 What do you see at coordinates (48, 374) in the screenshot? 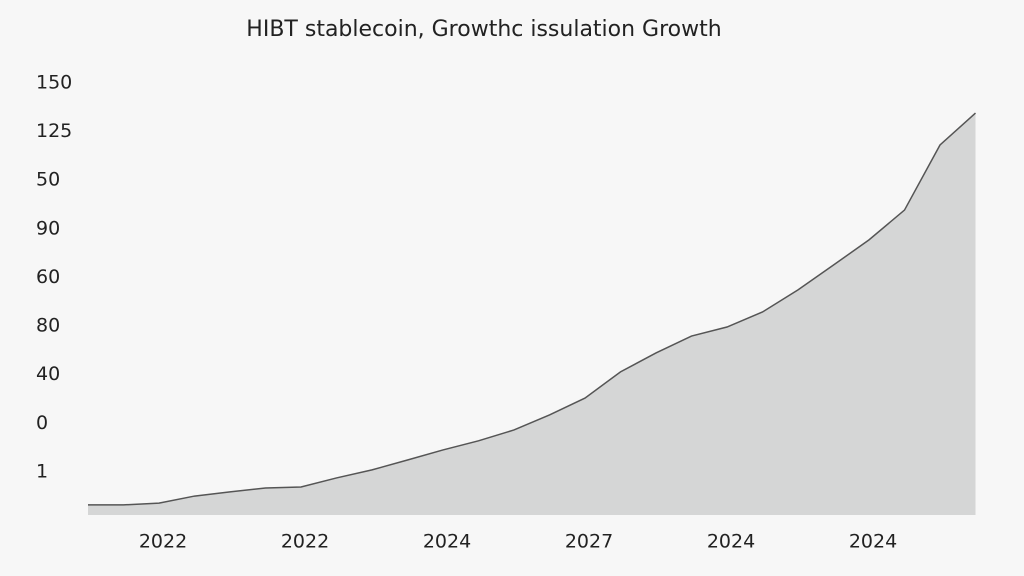
I see `y-tick-label: 40` at bounding box center [48, 374].